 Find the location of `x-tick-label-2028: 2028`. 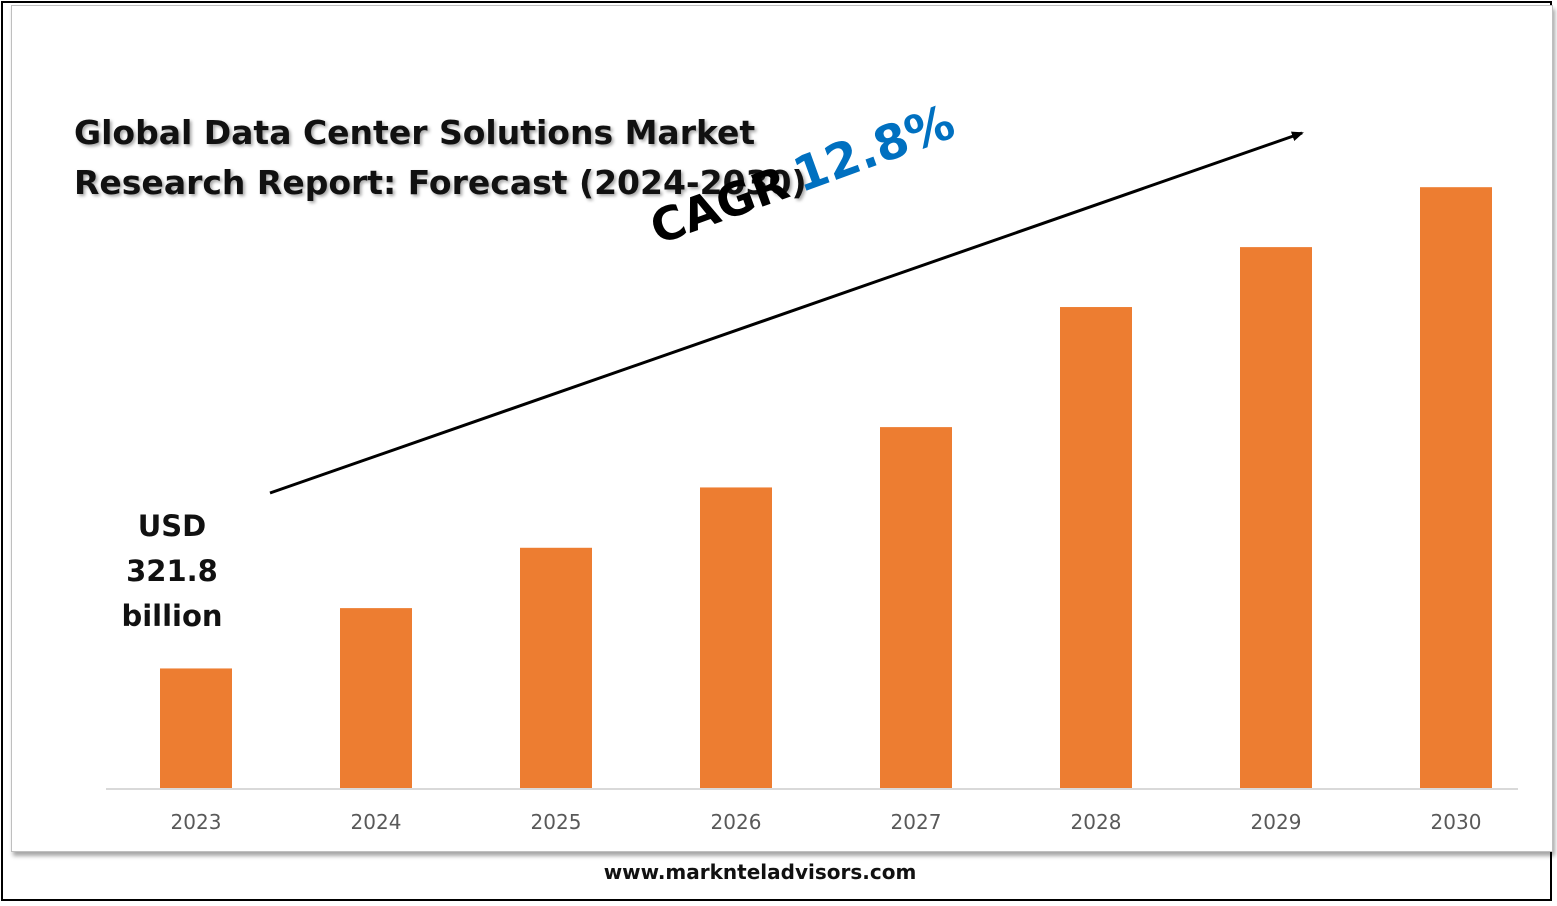

x-tick-label-2028: 2028 is located at coordinates (1096, 822).